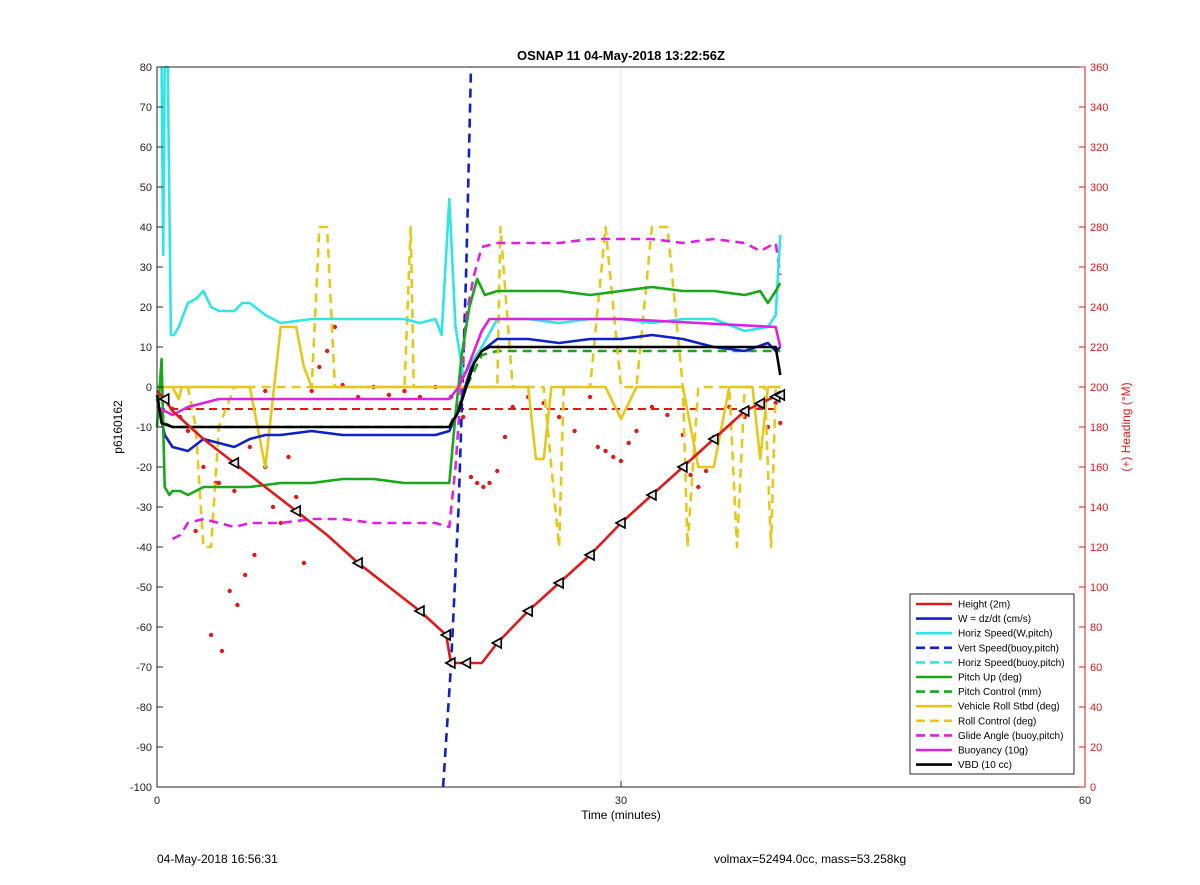 This screenshot has height=885, width=1200. Describe the element at coordinates (144, 708) in the screenshot. I see `y-tick-label: -80` at that location.